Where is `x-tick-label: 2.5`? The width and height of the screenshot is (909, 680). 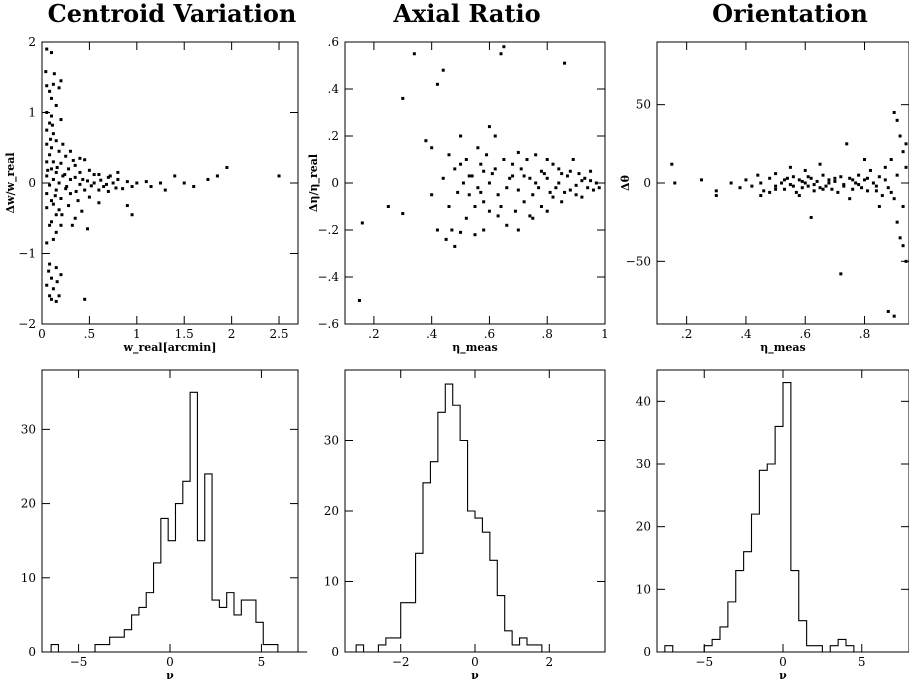 x-tick-label: 2.5 is located at coordinates (278, 334).